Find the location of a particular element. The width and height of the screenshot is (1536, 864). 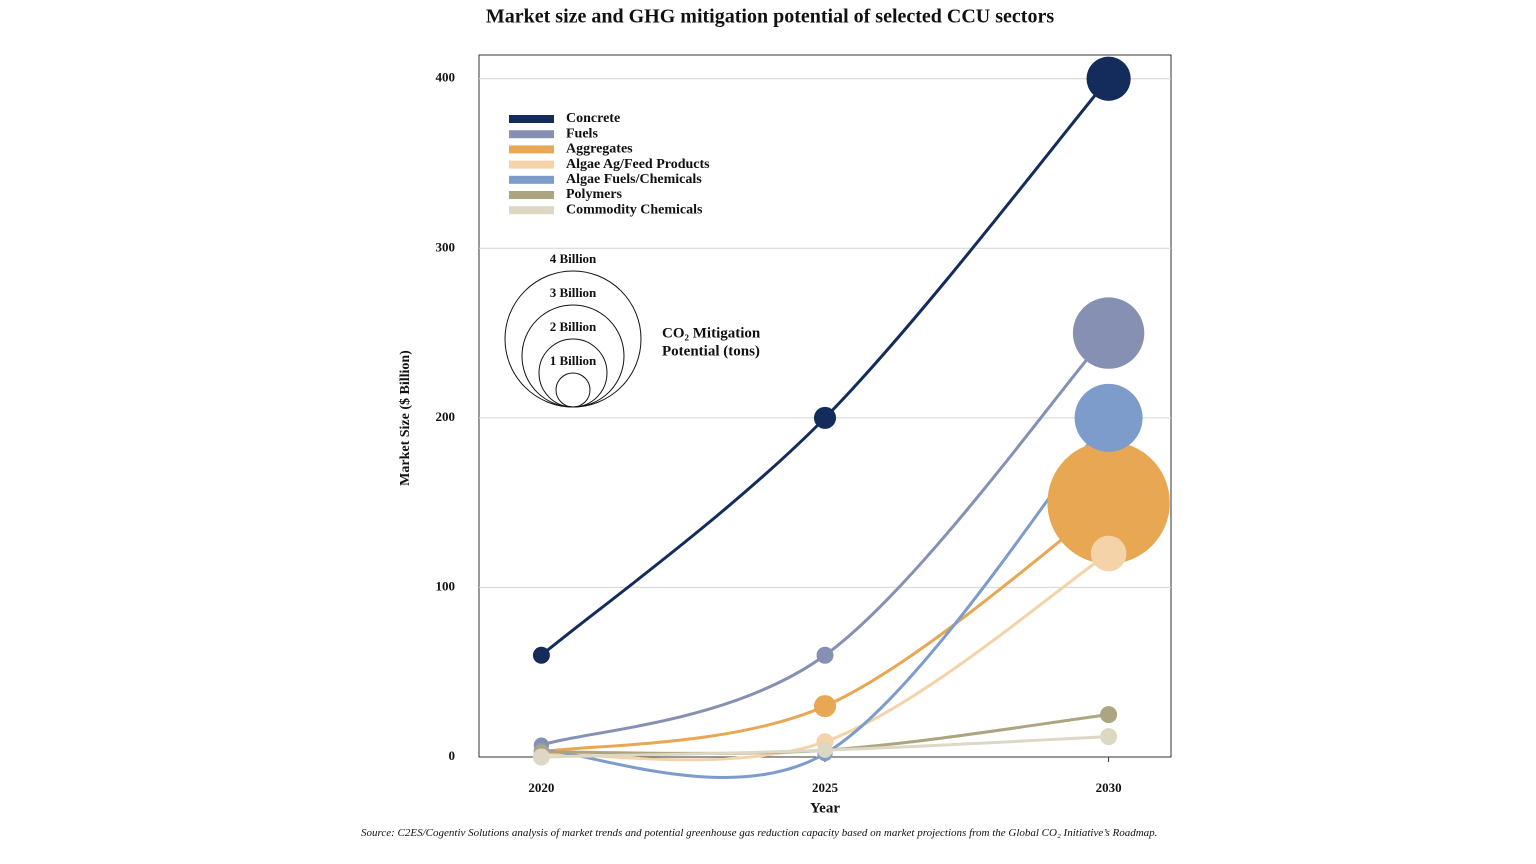

x-tick-label: 2030 is located at coordinates (1109, 787).